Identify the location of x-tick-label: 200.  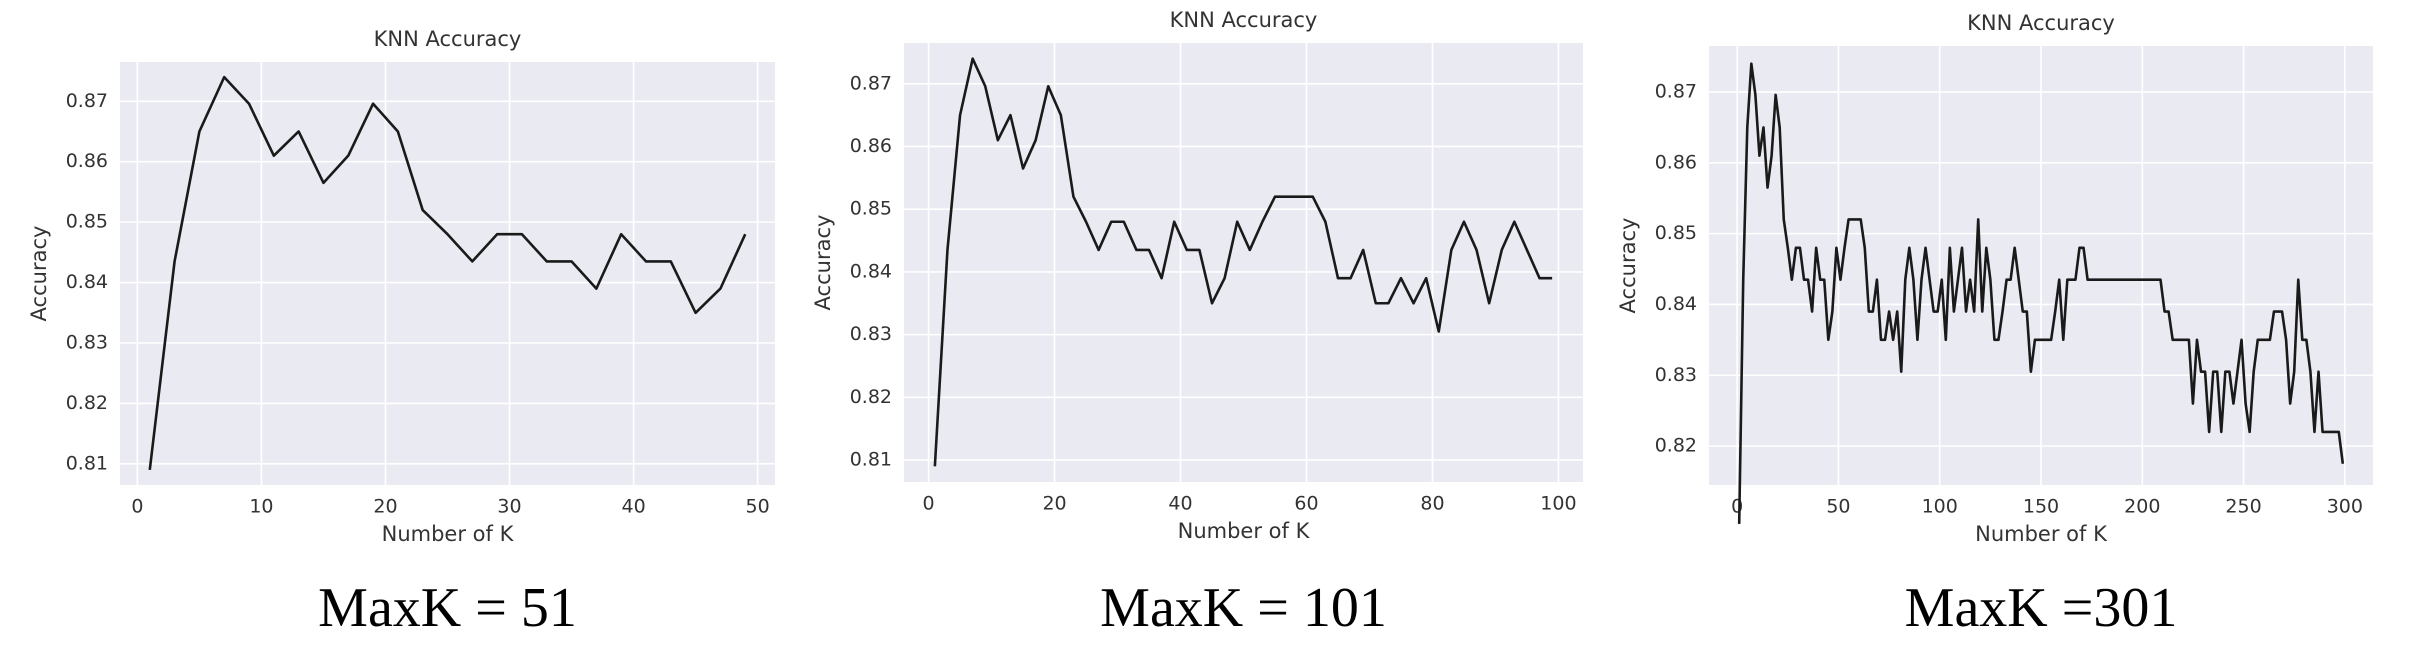
(2142, 507).